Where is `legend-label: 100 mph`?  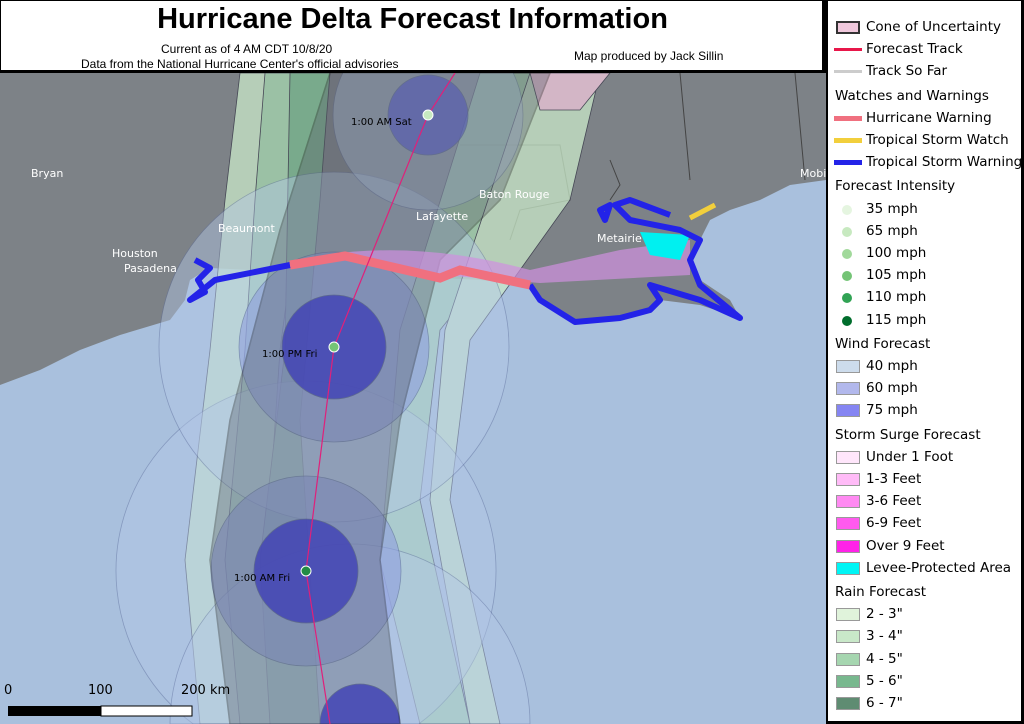
legend-label: 100 mph is located at coordinates (896, 253).